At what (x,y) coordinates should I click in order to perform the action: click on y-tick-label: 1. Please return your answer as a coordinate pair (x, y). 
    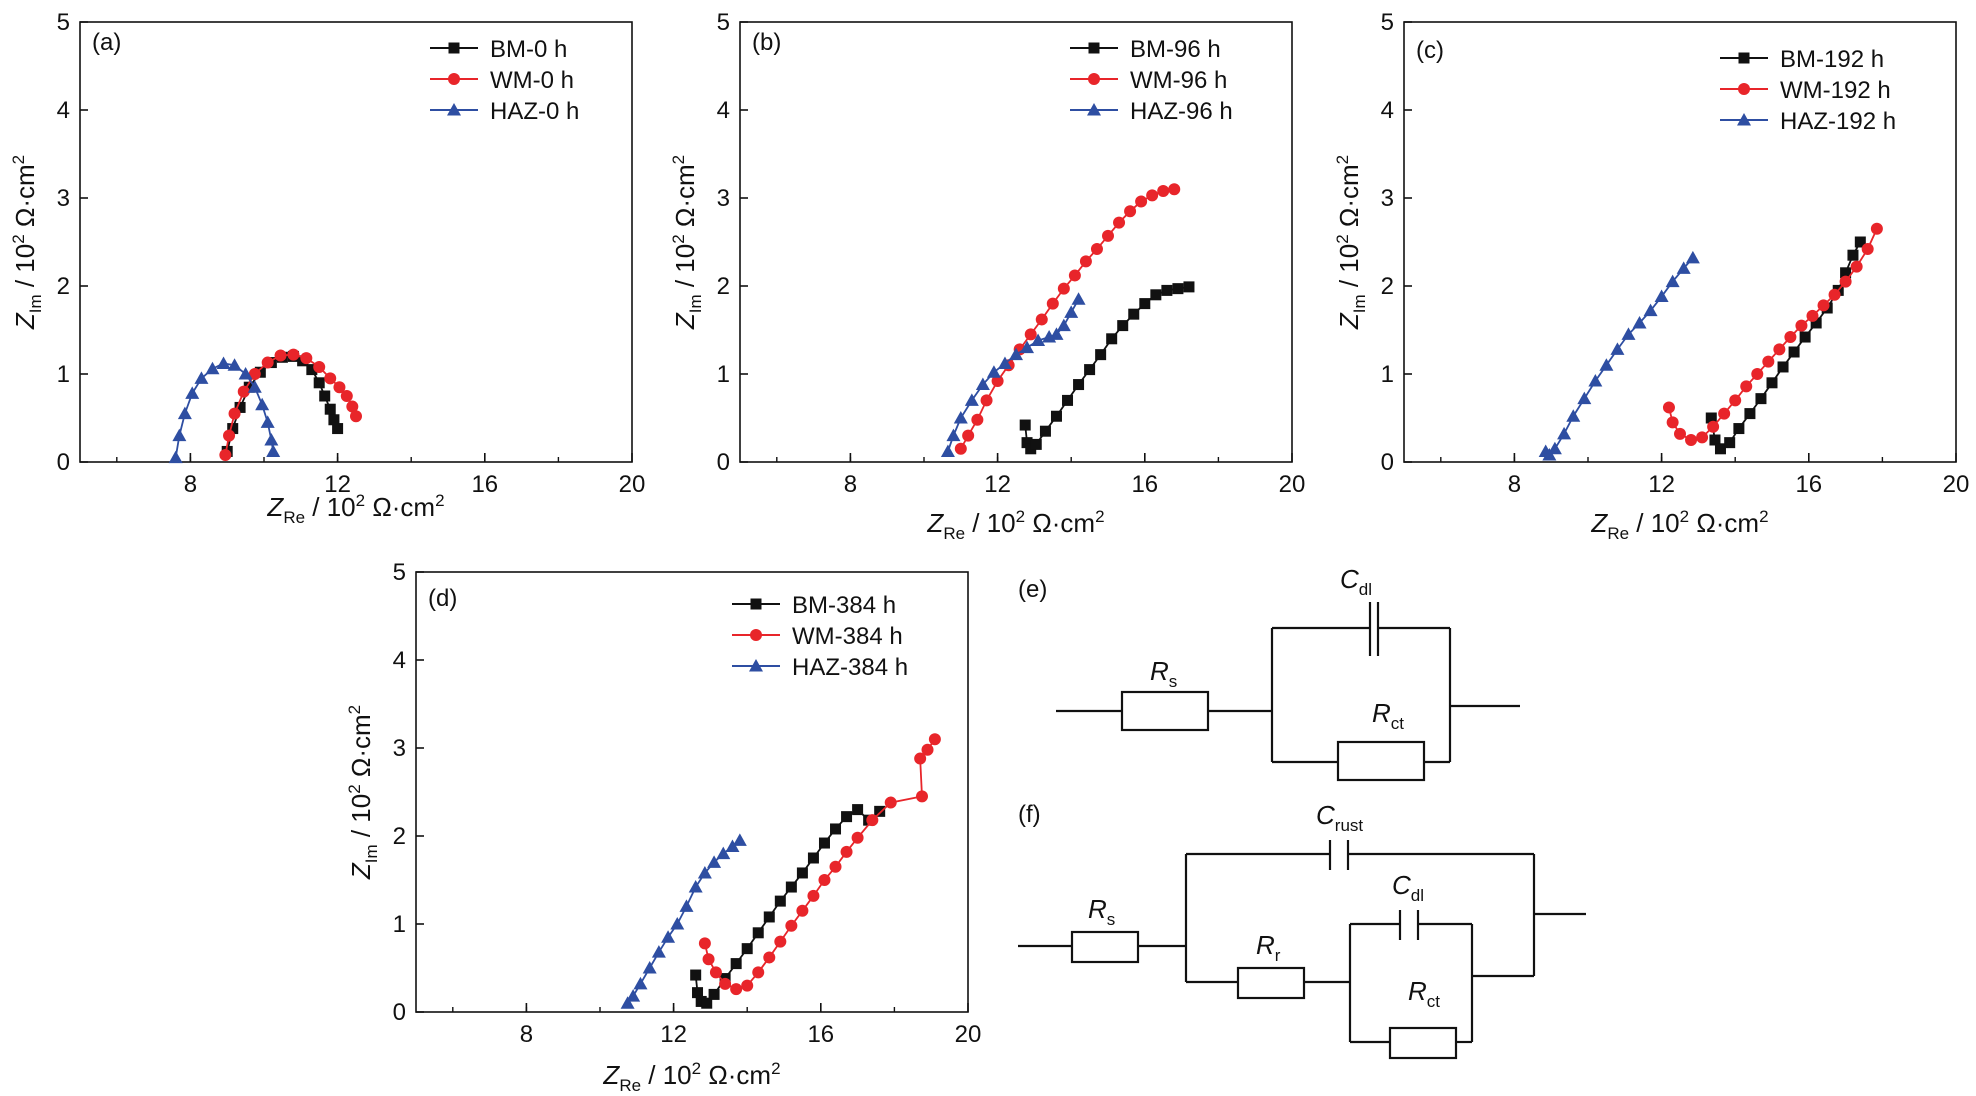
    Looking at the image, I should click on (723, 374).